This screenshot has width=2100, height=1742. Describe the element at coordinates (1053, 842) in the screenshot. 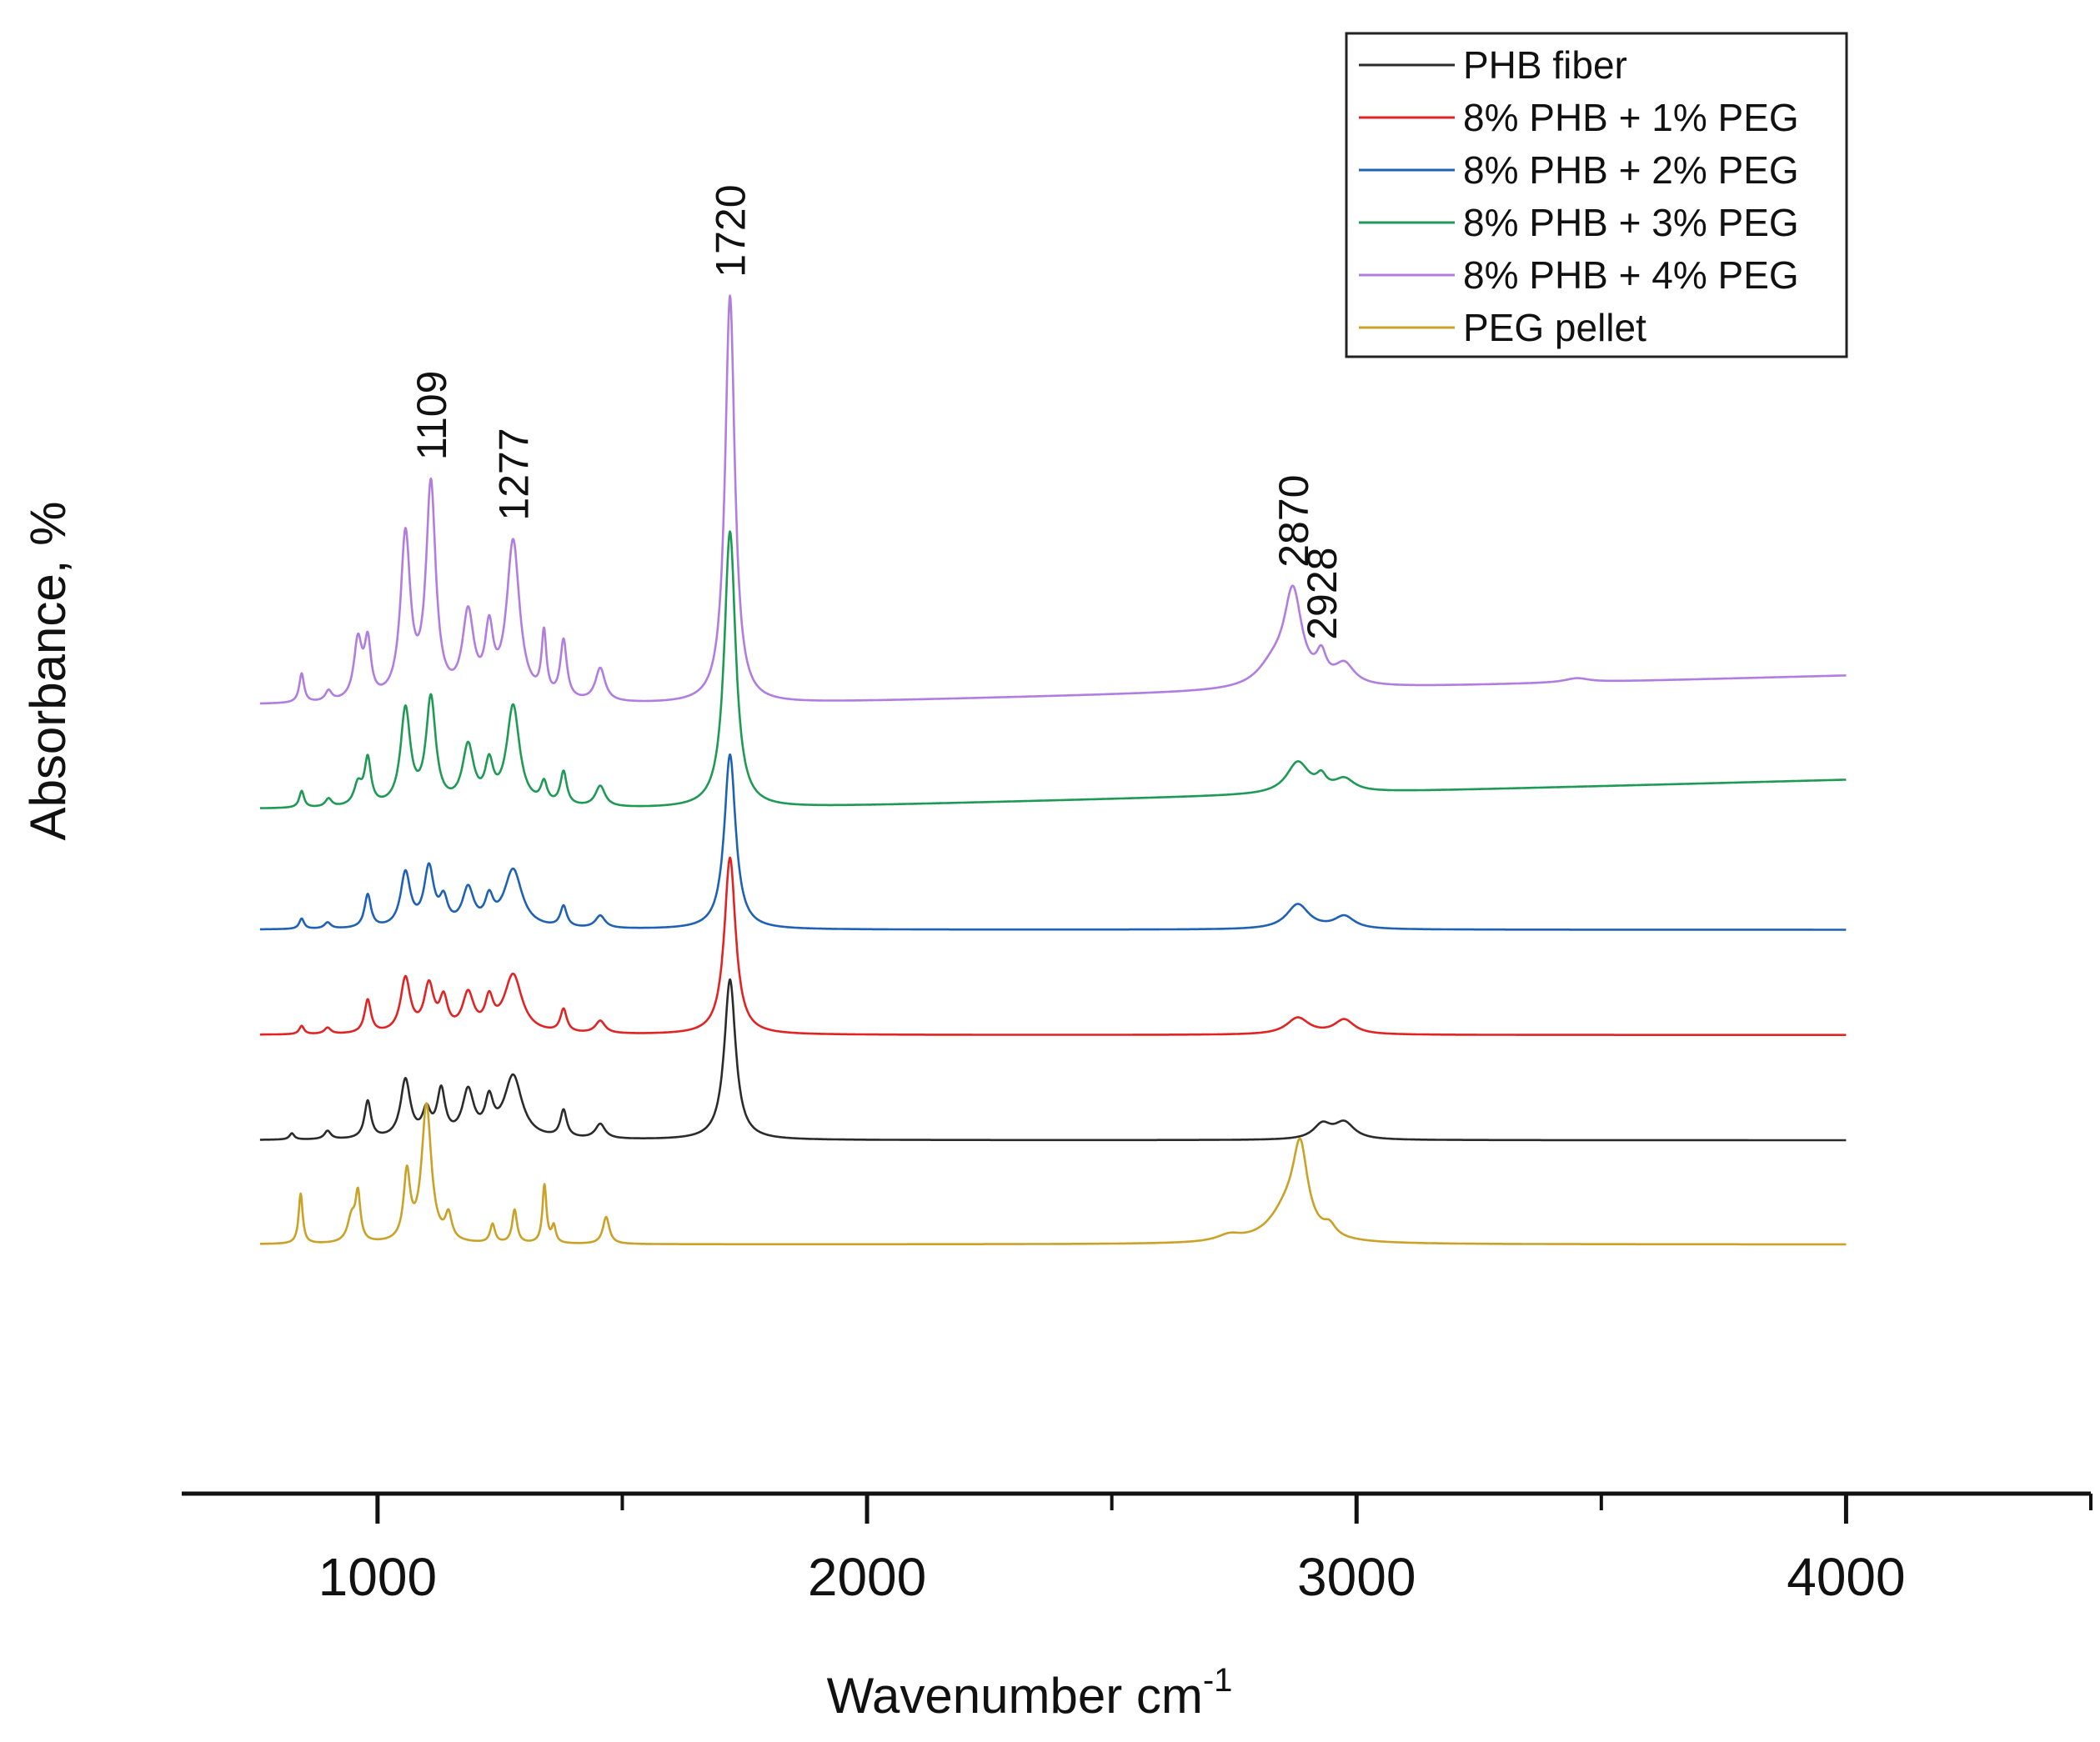

I see `series-line-8pct-phb-plus-2pct-peg` at that location.